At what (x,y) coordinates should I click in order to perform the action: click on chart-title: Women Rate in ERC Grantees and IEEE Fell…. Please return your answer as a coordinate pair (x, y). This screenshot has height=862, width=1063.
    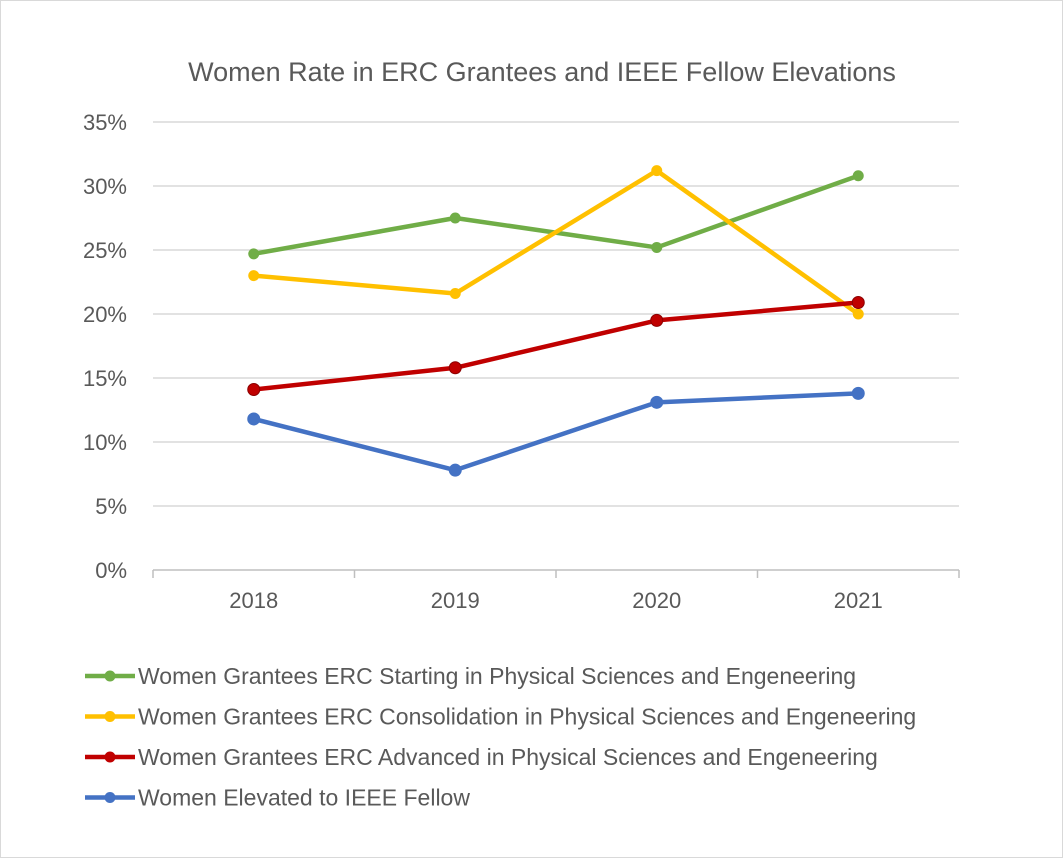
    Looking at the image, I should click on (542, 72).